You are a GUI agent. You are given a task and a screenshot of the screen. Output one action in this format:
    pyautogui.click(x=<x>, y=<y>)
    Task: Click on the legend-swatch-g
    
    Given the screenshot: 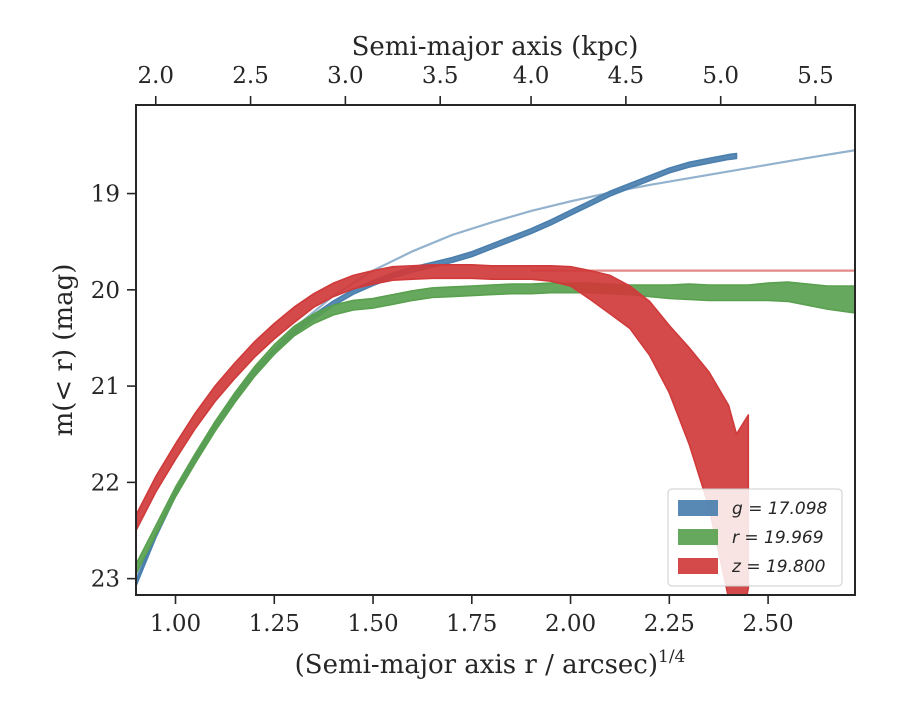 What is the action you would take?
    pyautogui.click(x=698, y=508)
    